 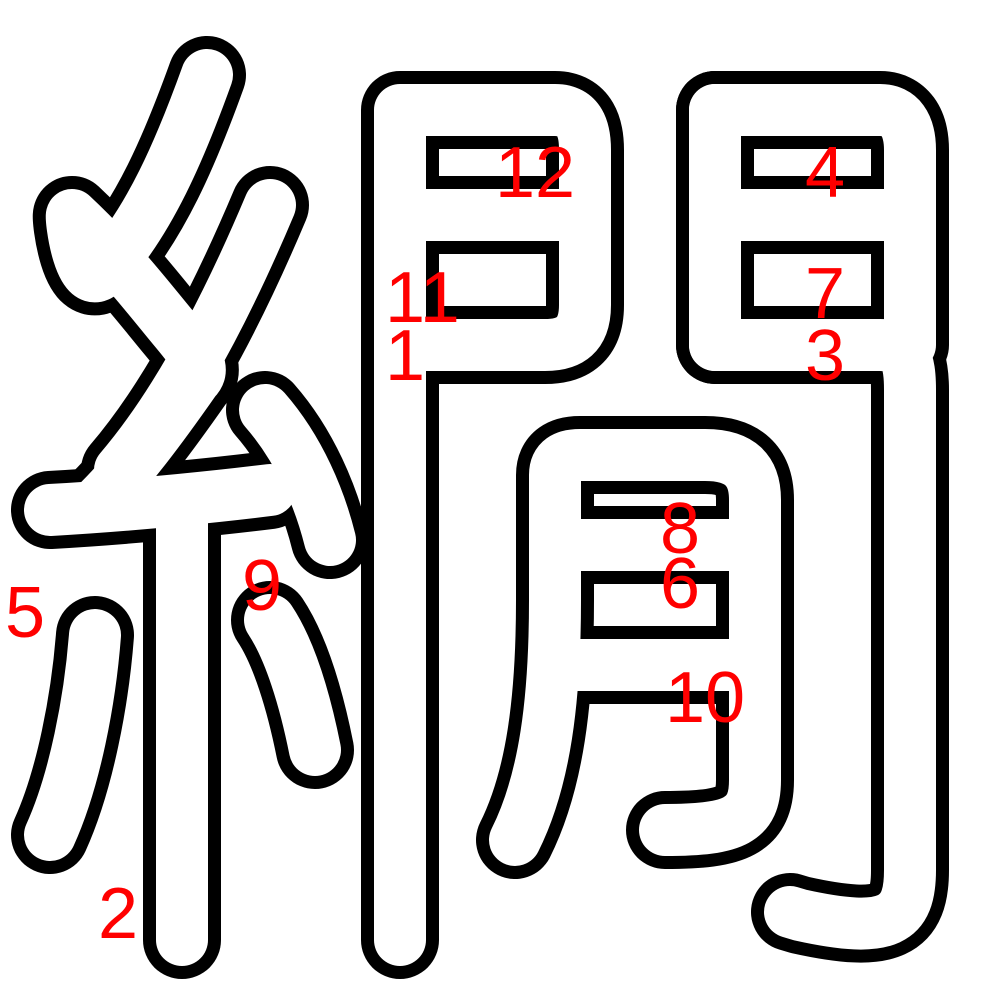 I want to click on stroke-number-9: 9, so click(x=262, y=586).